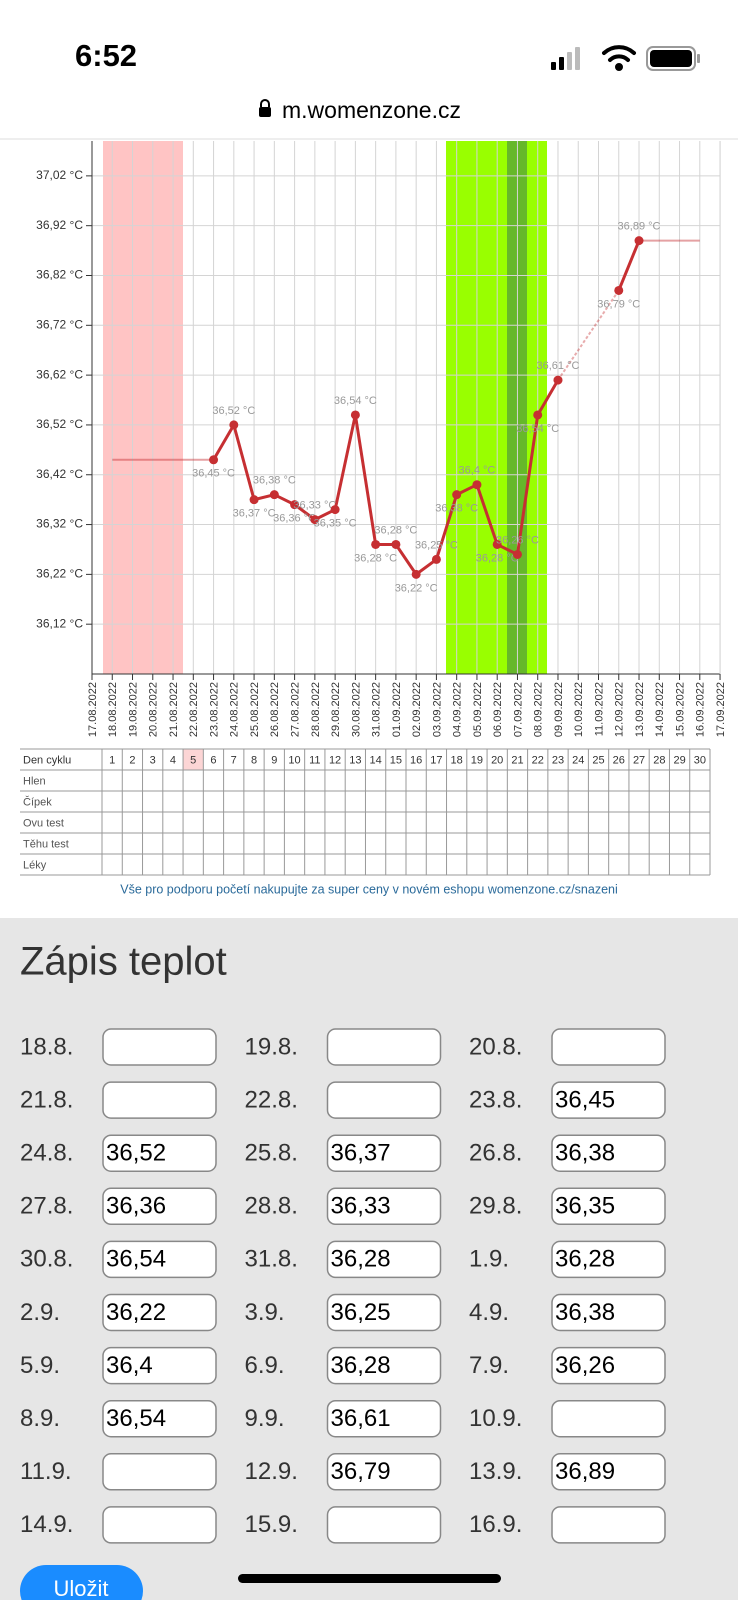 The image size is (738, 1600). I want to click on input-value: 36,38, so click(585, 1153).